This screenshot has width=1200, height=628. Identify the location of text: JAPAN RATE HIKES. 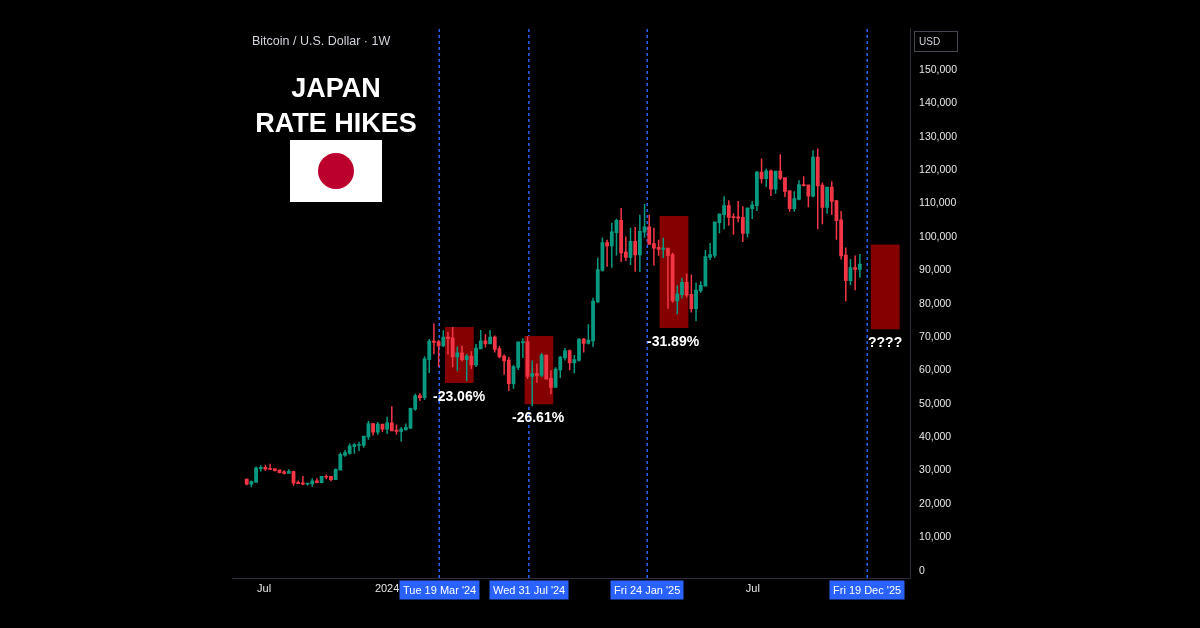
(336, 106).